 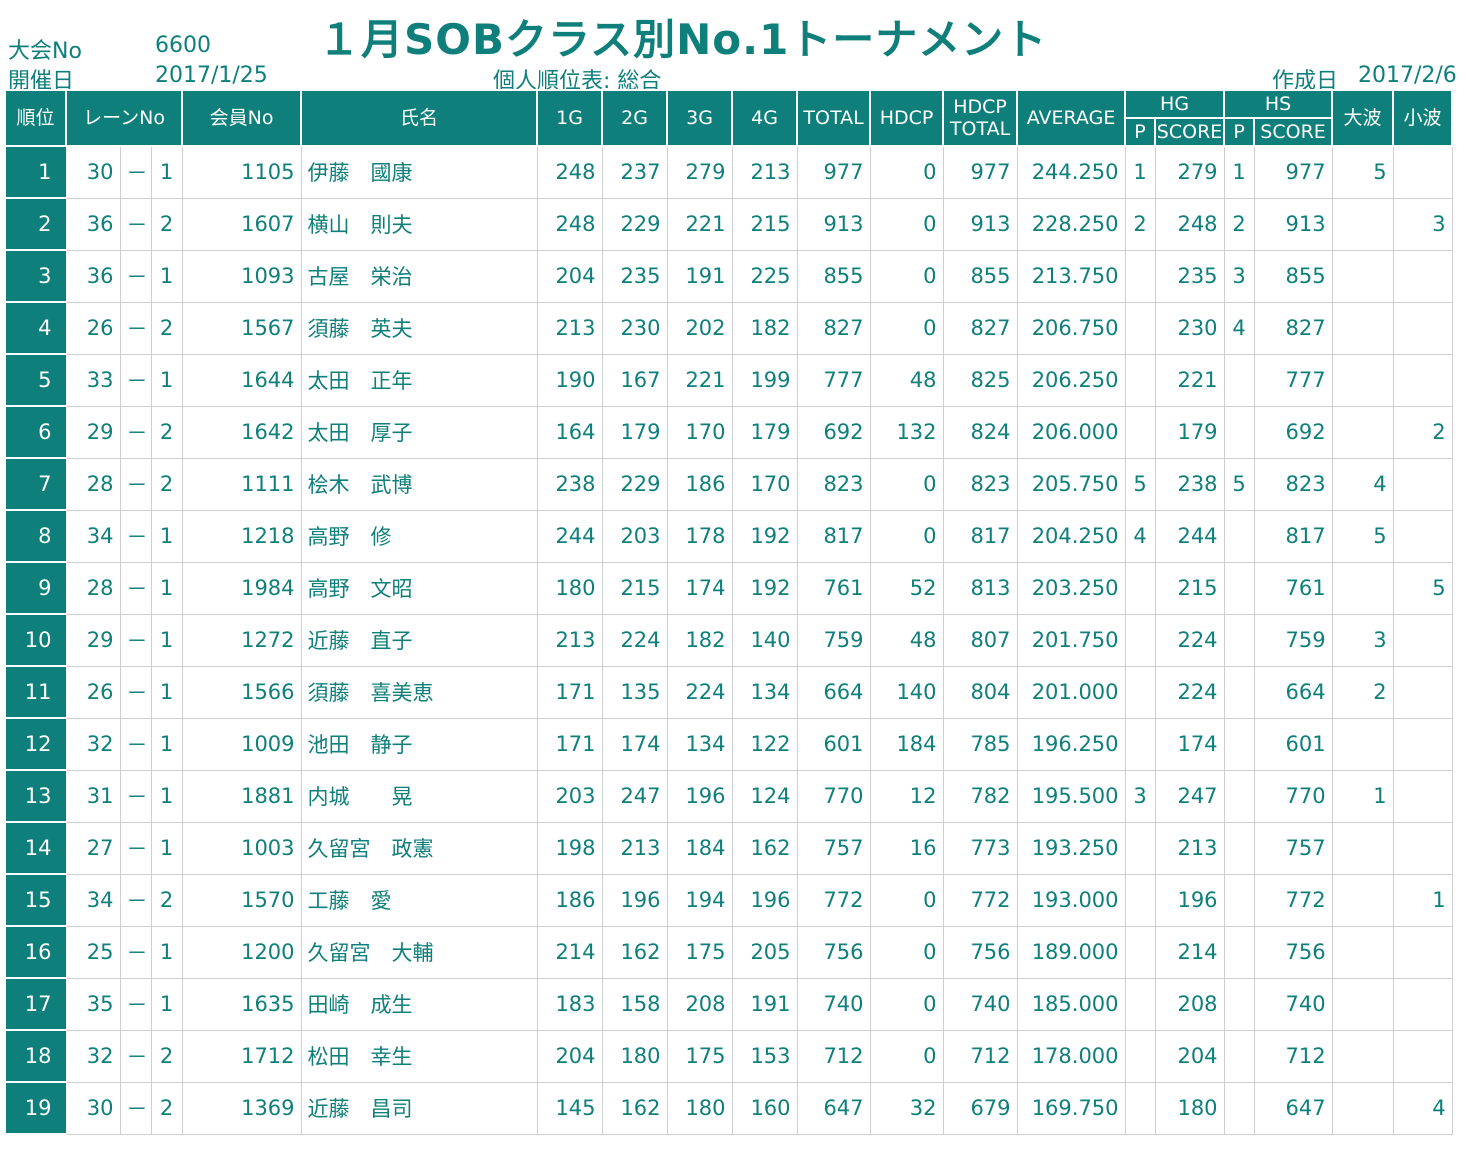 What do you see at coordinates (833, 692) in the screenshot?
I see `total-cell: 664` at bounding box center [833, 692].